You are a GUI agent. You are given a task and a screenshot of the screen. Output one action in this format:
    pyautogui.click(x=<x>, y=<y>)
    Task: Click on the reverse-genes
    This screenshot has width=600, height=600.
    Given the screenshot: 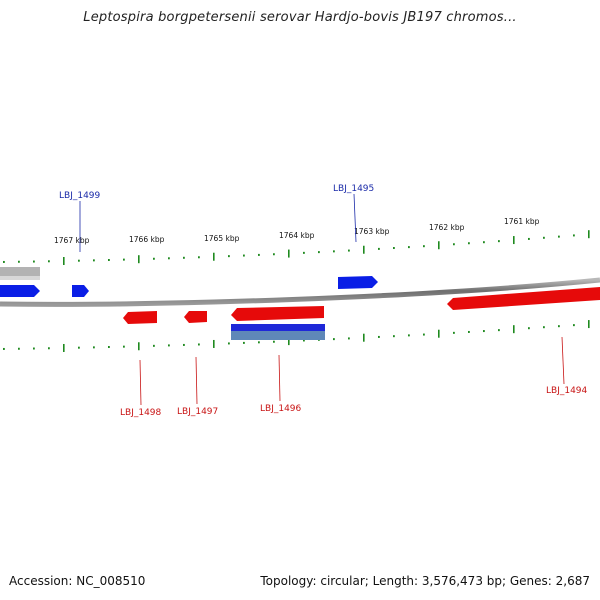 What is the action you would take?
    pyautogui.click(x=361, y=313)
    